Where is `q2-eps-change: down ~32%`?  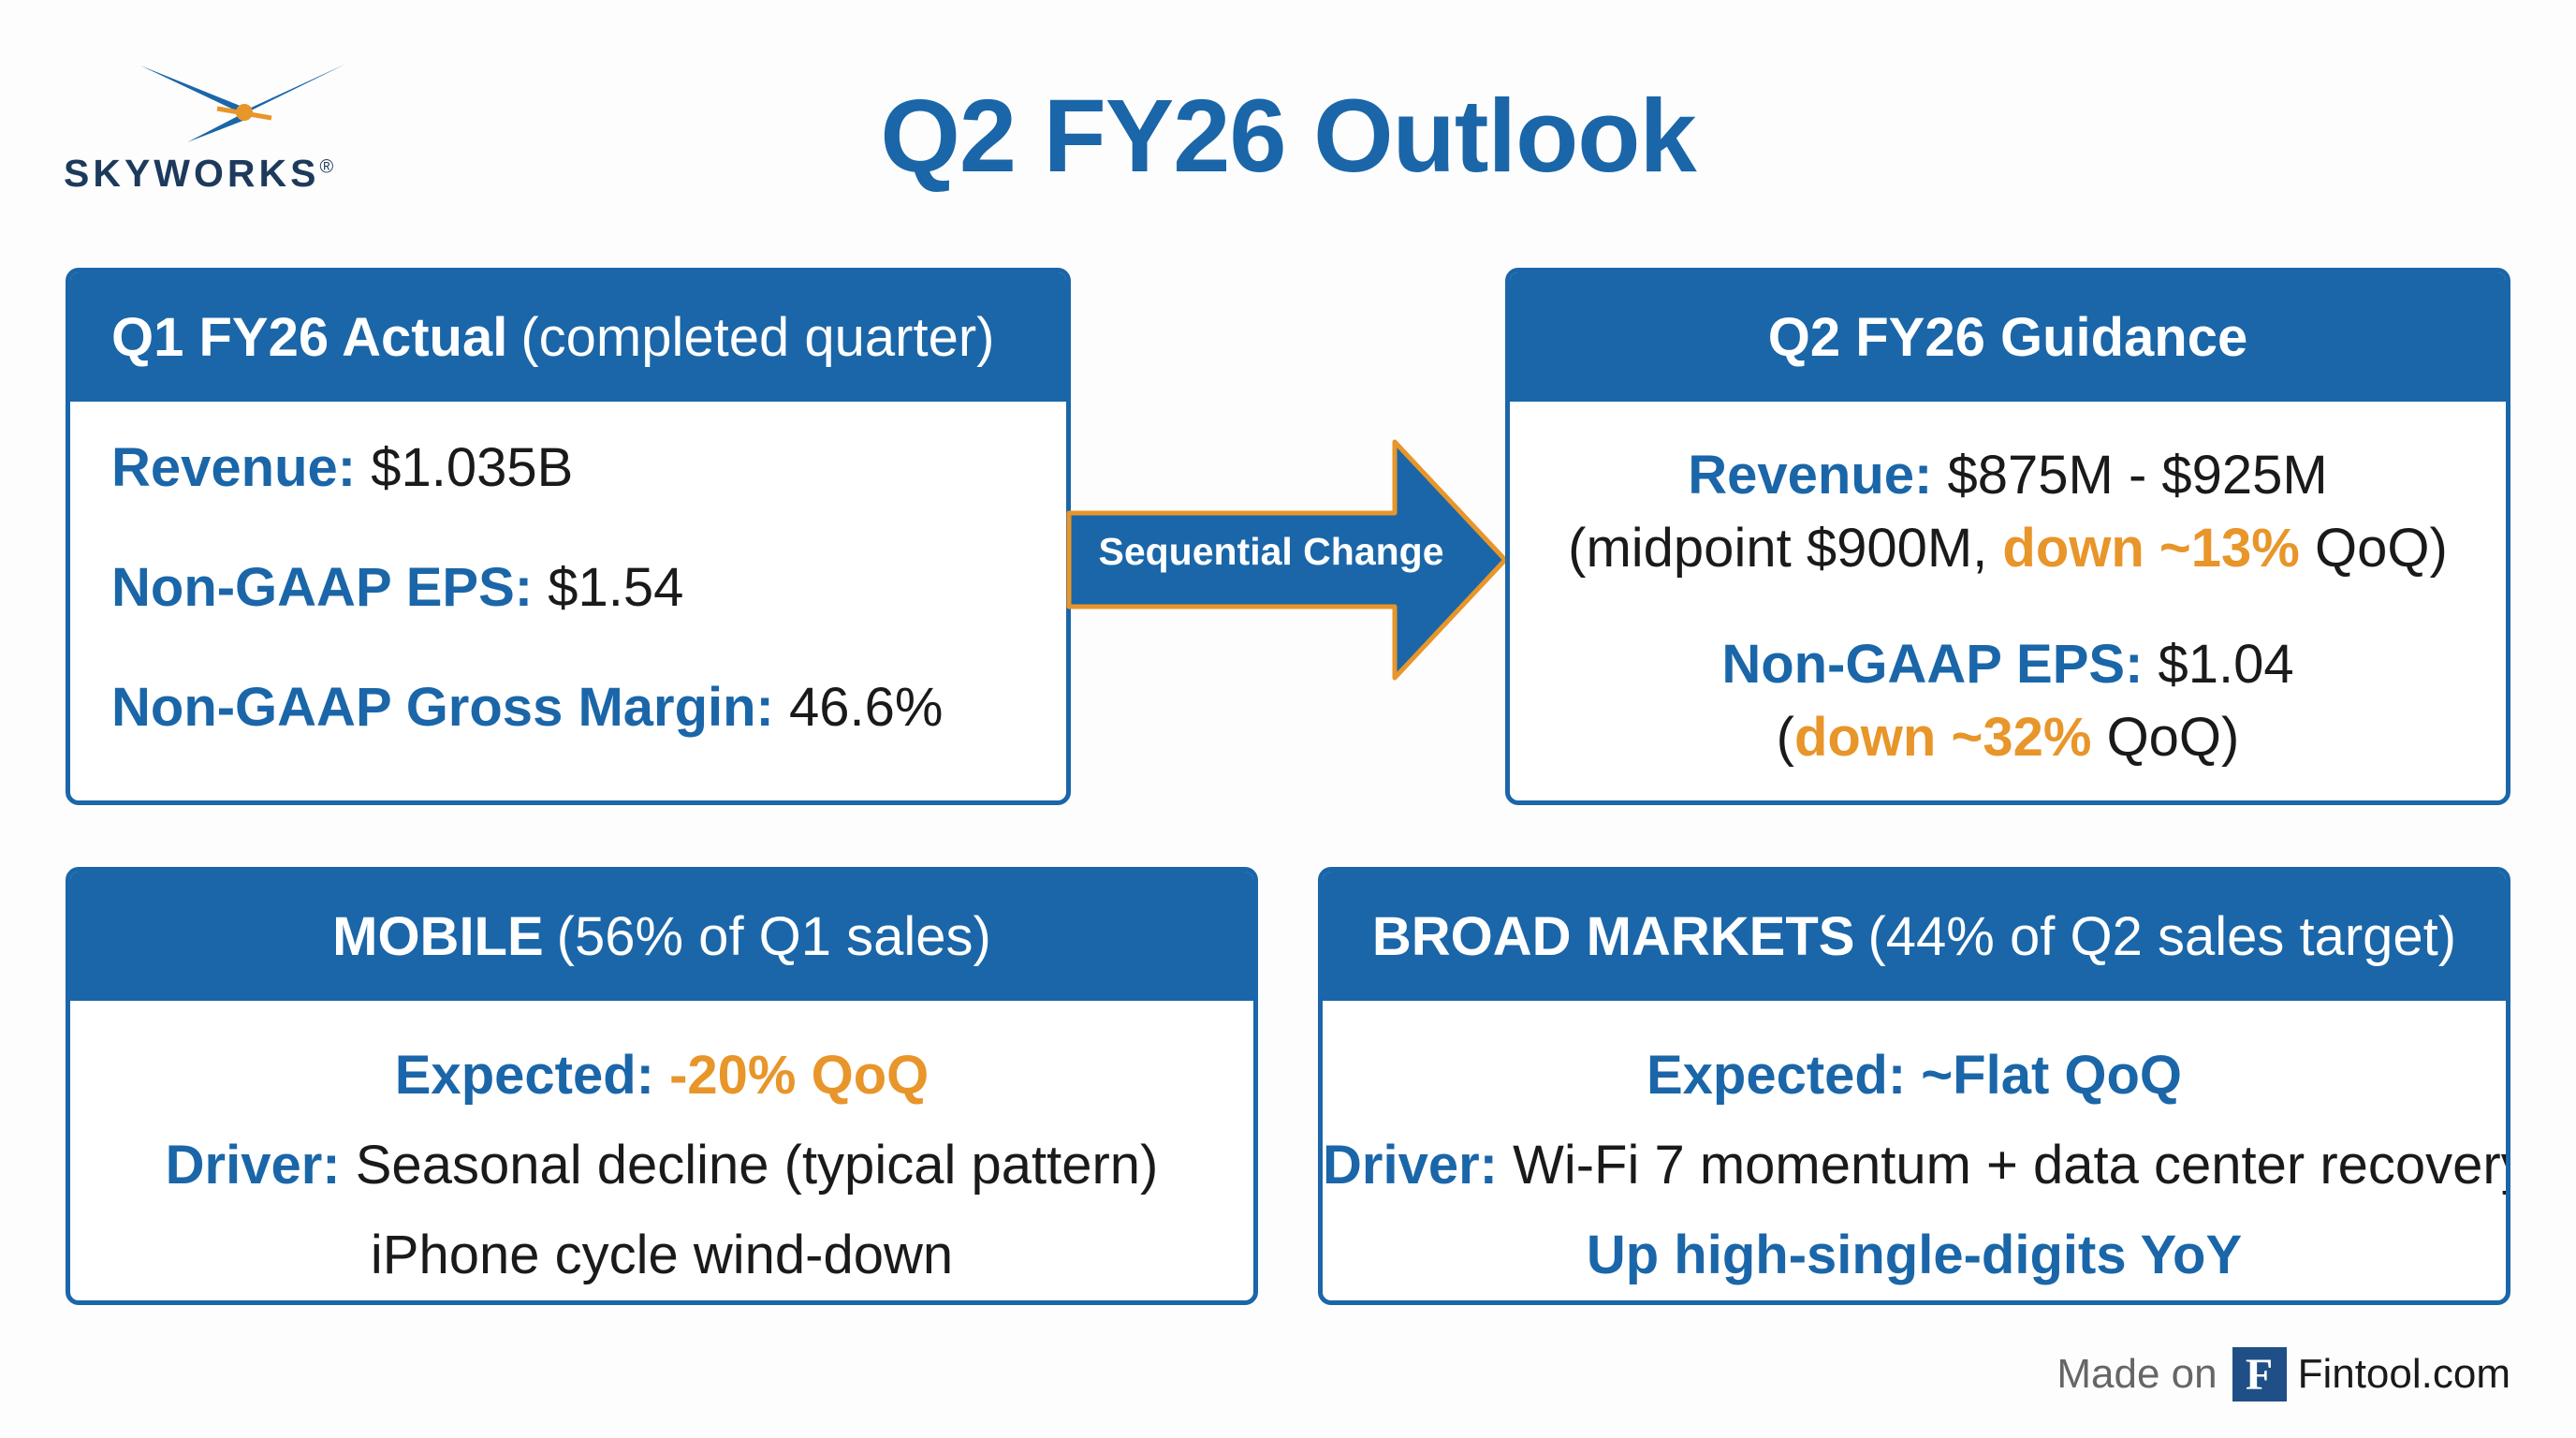 q2-eps-change: down ~32% is located at coordinates (1943, 737).